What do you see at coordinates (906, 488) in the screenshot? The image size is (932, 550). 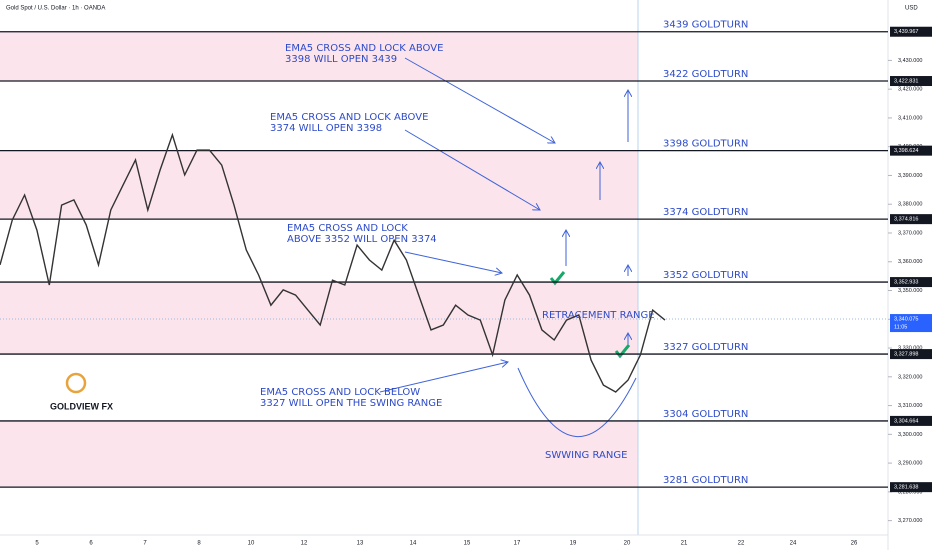 I see `price-label: 3,281.638` at bounding box center [906, 488].